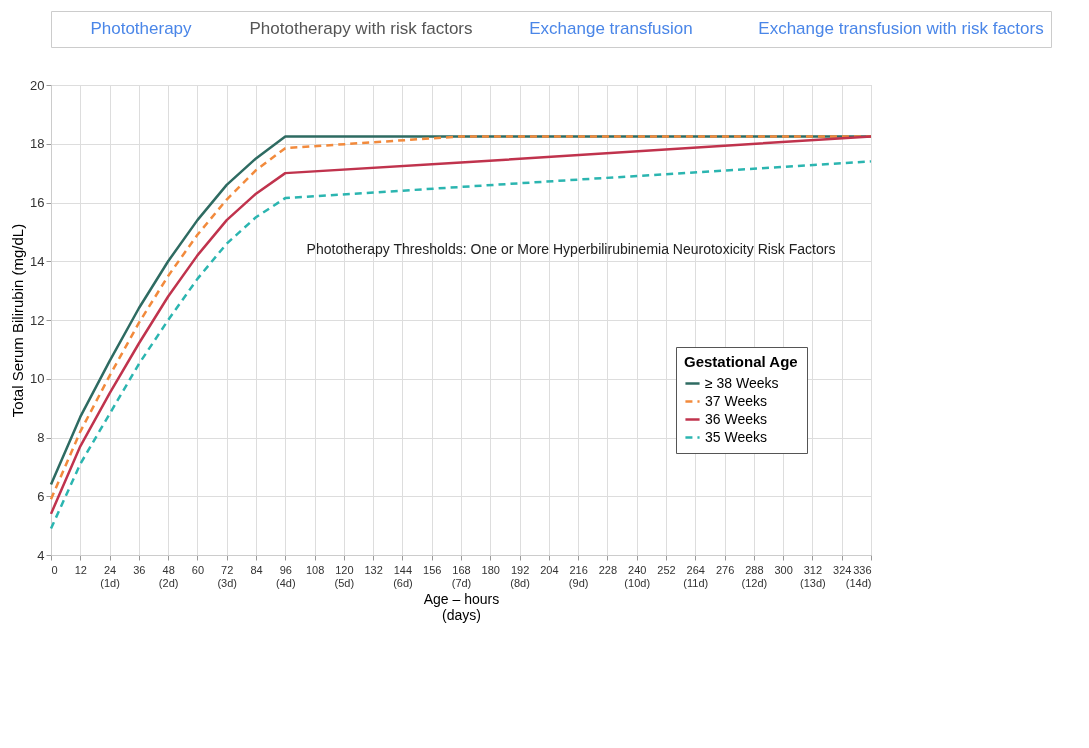 This screenshot has height=748, width=1089. I want to click on x-tick-label: 324, so click(842, 569).